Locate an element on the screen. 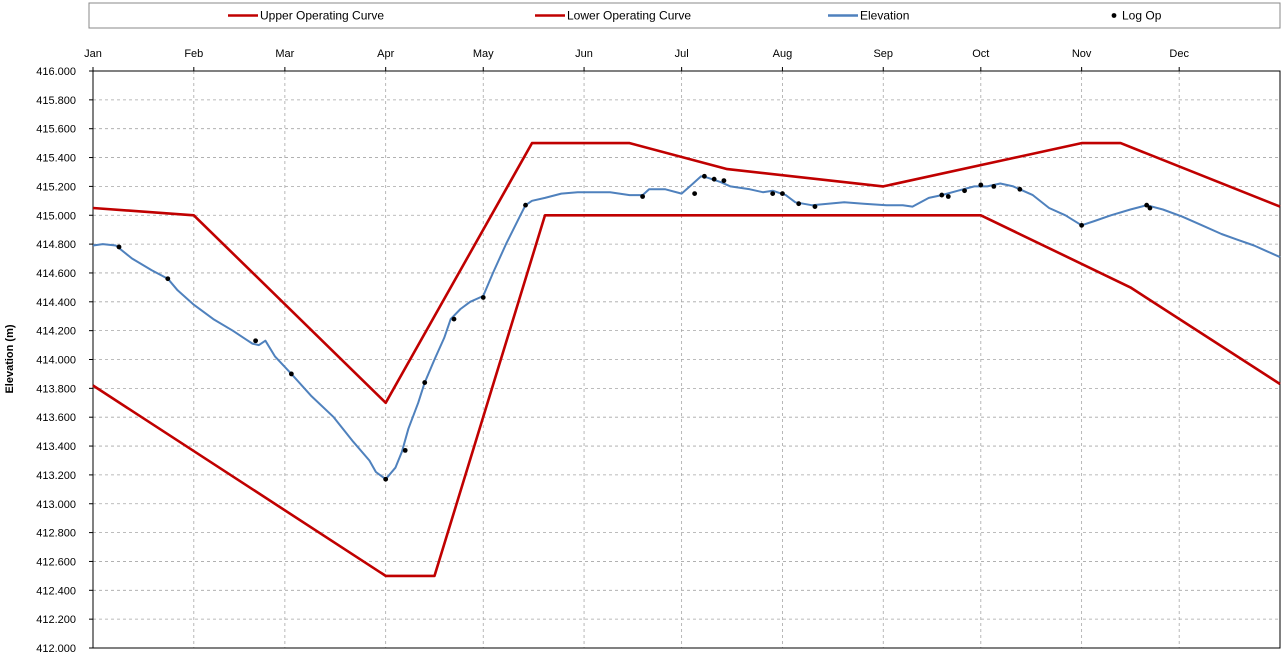  y-tick-label: 416.000 is located at coordinates (56, 72).